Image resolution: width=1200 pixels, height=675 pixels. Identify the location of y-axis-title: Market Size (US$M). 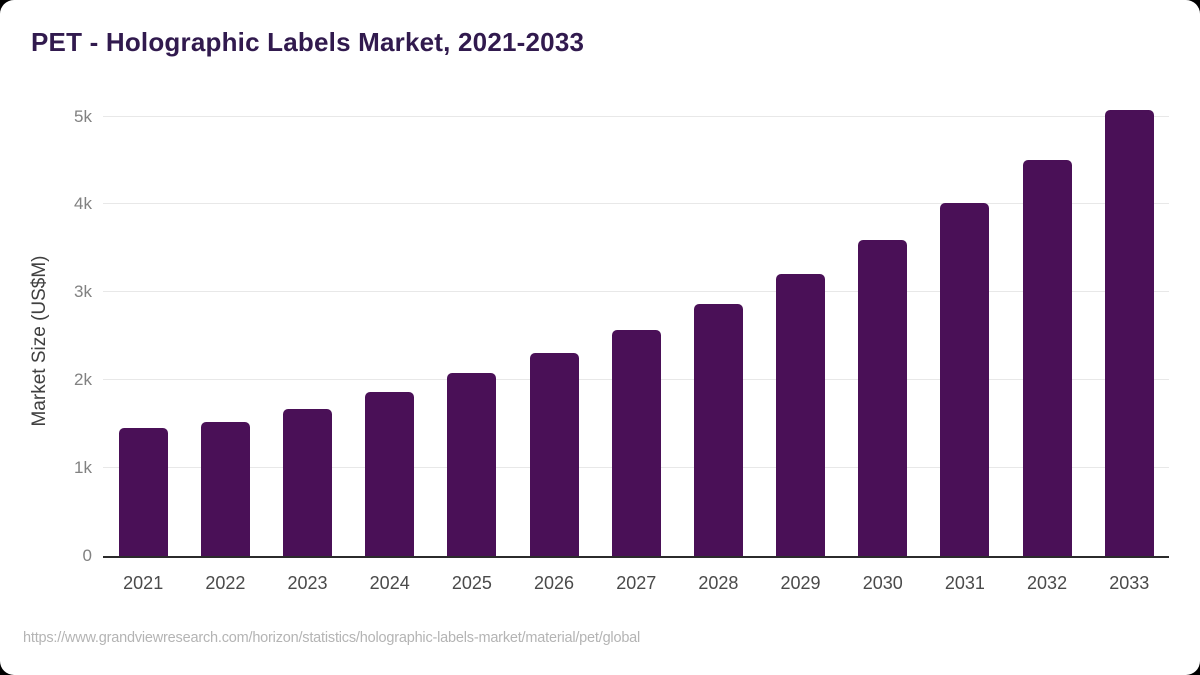
(39, 341).